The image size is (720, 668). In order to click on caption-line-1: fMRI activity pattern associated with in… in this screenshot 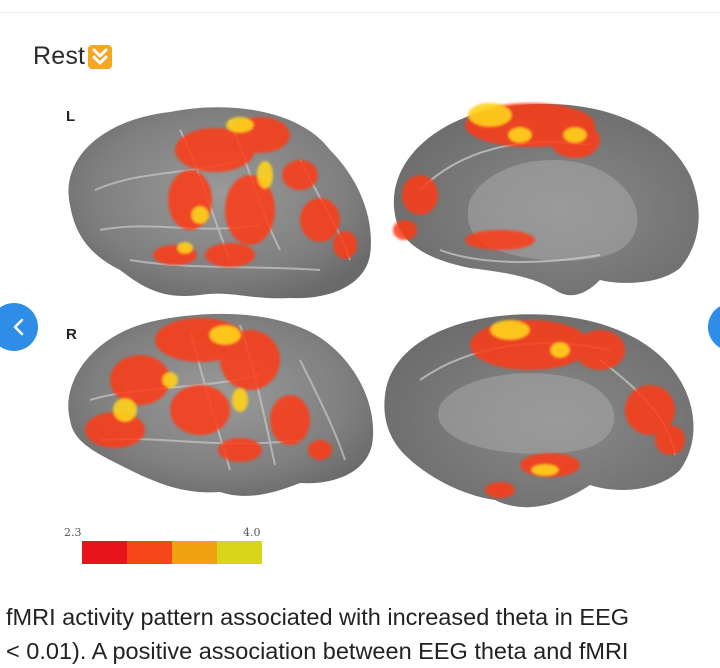, I will do `click(318, 617)`.